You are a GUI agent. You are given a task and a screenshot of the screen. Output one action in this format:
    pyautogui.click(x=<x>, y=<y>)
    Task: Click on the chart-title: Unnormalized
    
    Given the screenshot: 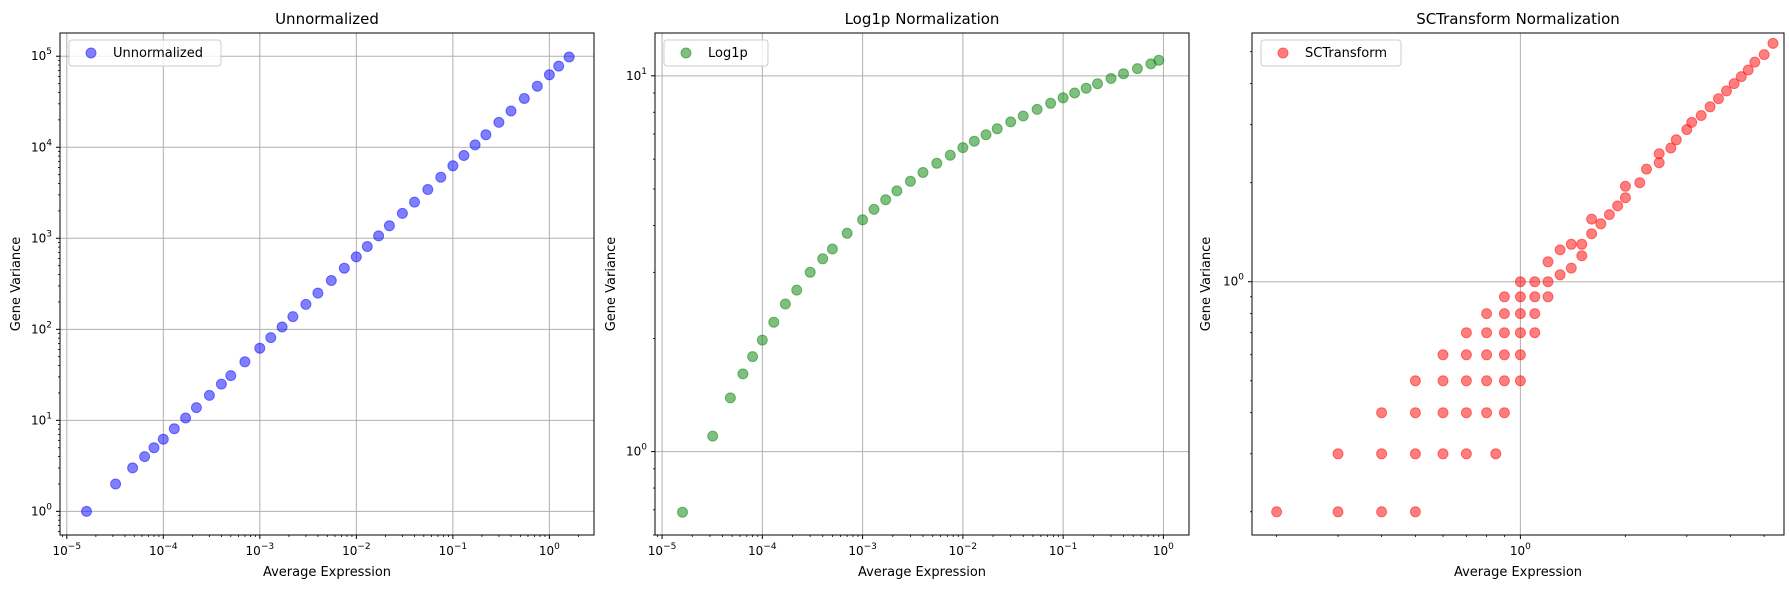 What is the action you would take?
    pyautogui.click(x=327, y=19)
    